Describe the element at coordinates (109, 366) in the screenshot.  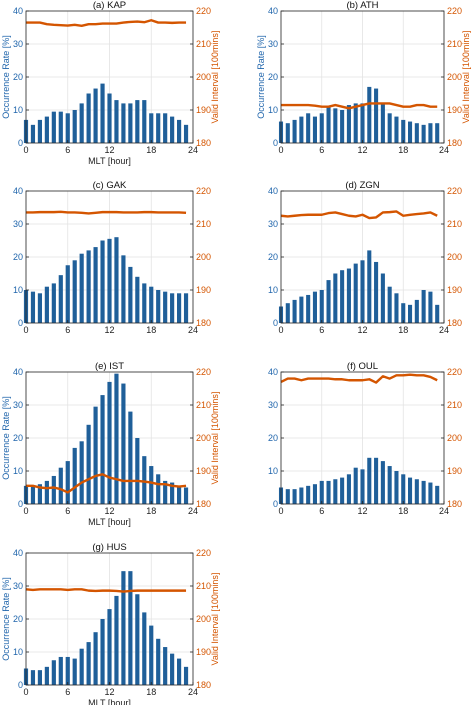
I see `chart-title: (e) IST` at that location.